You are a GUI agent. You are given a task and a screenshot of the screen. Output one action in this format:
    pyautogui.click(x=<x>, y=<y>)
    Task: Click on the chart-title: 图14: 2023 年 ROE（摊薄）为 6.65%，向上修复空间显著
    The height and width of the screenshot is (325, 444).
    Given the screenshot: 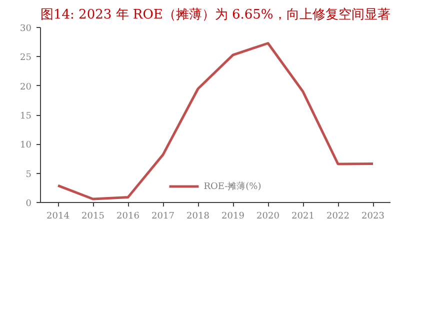 What is the action you would take?
    pyautogui.click(x=215, y=15)
    